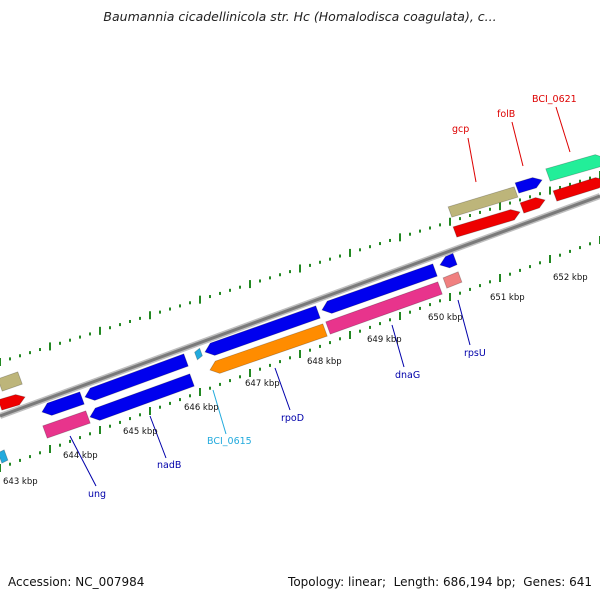 This screenshot has height=600, width=600. I want to click on scale-label: 648 kbp, so click(324, 362).